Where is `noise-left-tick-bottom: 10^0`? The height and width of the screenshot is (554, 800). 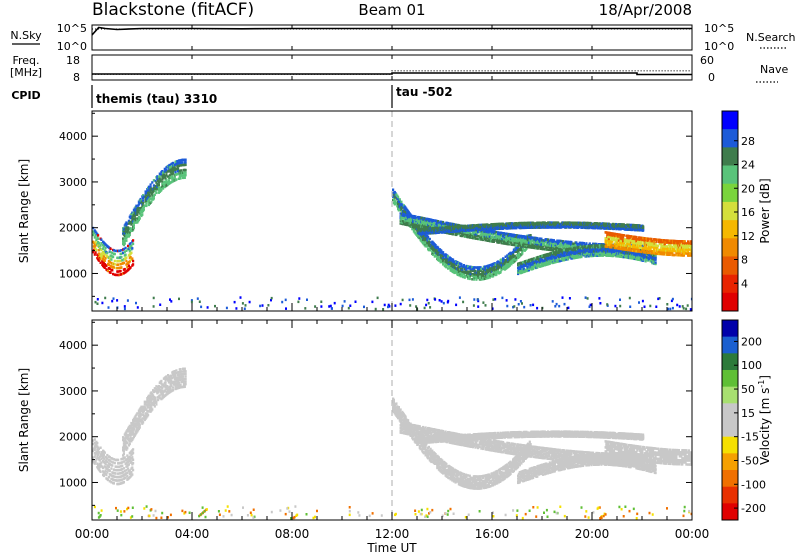 noise-left-tick-bottom: 10^0 is located at coordinates (72, 46).